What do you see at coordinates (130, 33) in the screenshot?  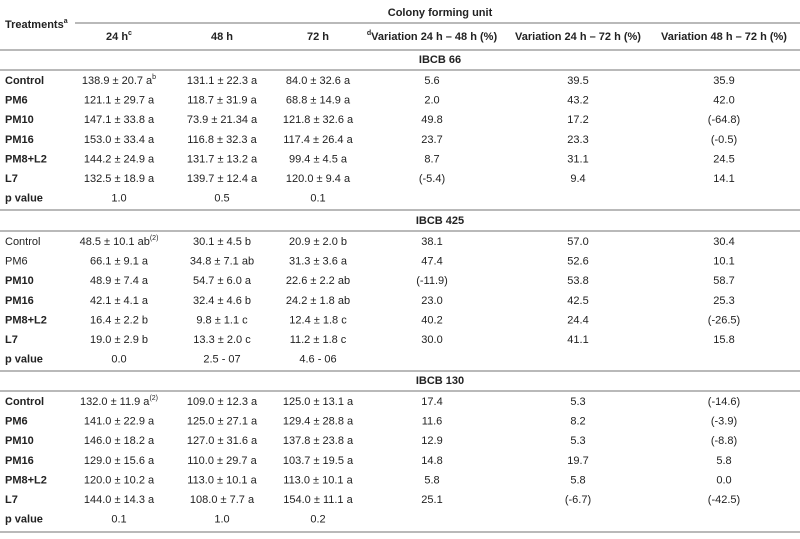 I see `superscript: c` at bounding box center [130, 33].